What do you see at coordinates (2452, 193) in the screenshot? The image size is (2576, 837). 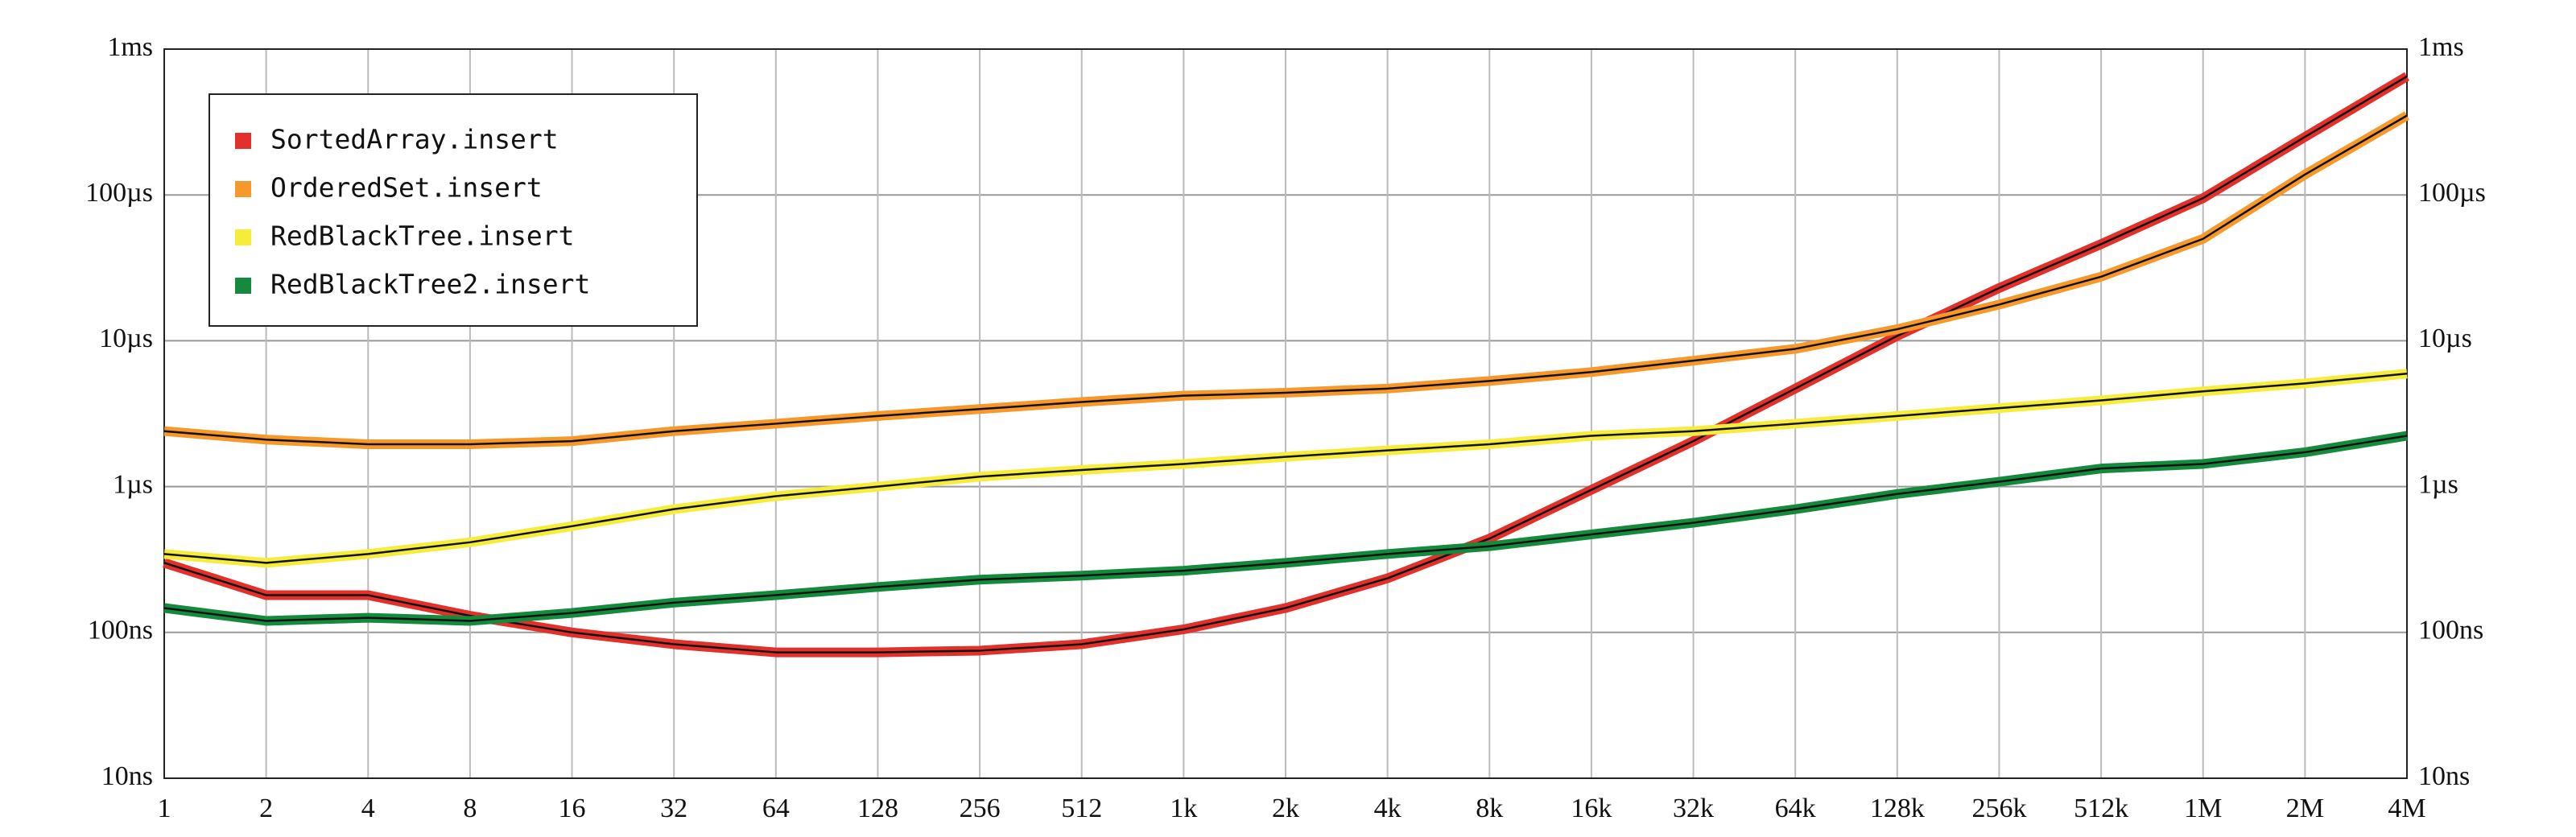 I see `y2-tick-label: 100µs` at bounding box center [2452, 193].